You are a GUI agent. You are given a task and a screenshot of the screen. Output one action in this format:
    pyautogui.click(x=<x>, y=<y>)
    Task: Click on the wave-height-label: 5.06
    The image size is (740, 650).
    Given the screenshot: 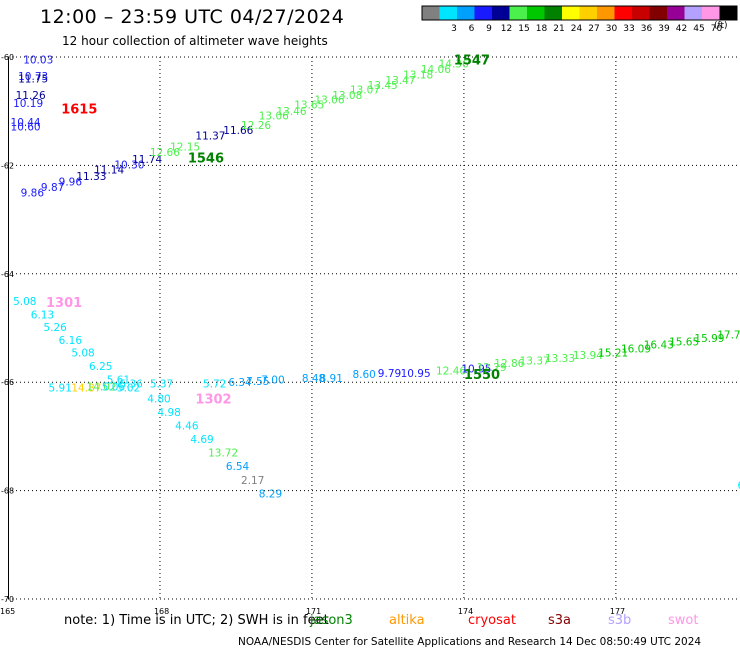 What is the action you would take?
    pyautogui.click(x=114, y=388)
    